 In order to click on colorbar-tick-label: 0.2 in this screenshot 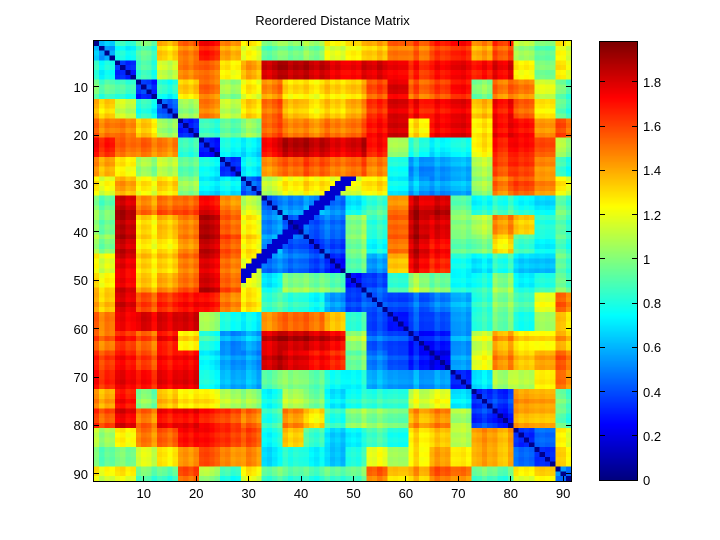, I will do `click(652, 436)`.